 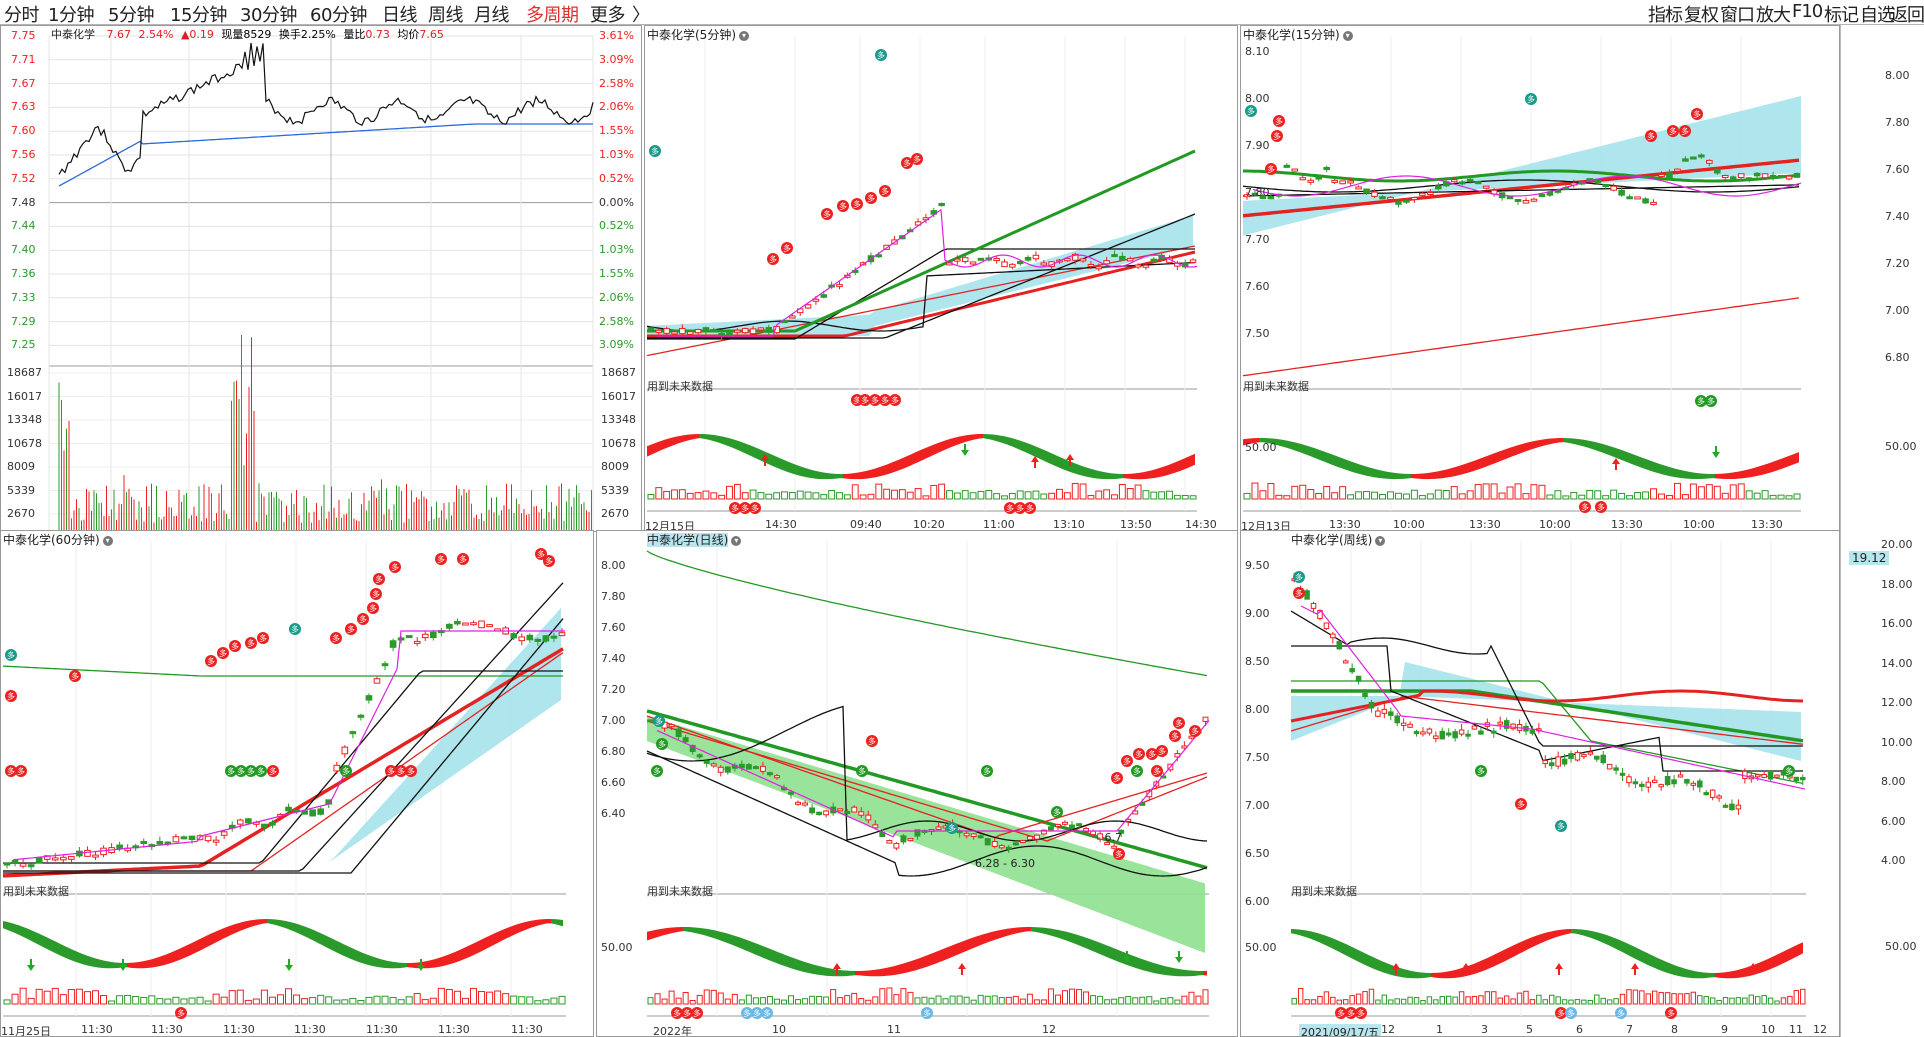 What do you see at coordinates (1298, 34) in the screenshot?
I see `m15-title: 中泰化学(15分钟) ▾` at bounding box center [1298, 34].